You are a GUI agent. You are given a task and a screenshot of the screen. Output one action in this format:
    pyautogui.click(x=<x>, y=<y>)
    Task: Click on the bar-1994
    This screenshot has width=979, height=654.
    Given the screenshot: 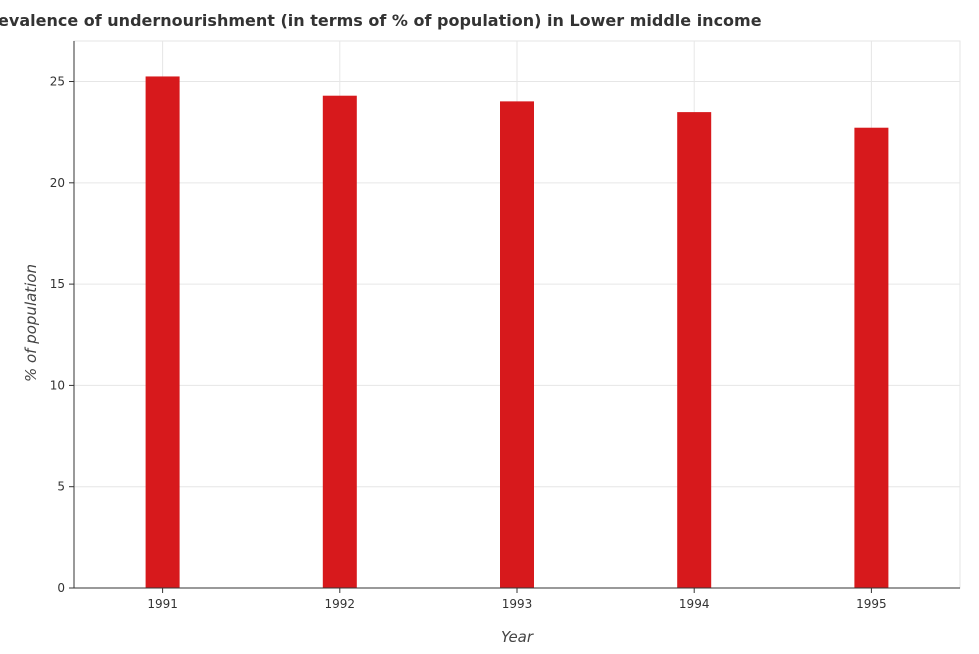 What is the action you would take?
    pyautogui.click(x=694, y=350)
    